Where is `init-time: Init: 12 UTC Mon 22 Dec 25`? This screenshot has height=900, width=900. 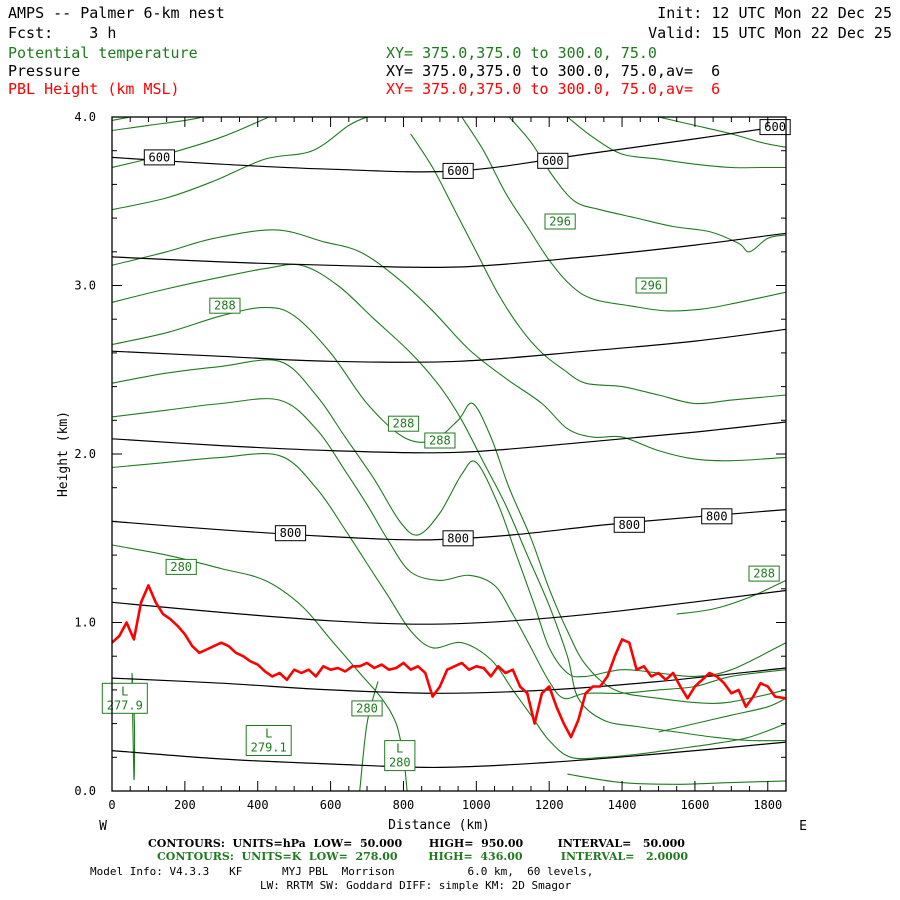
init-time: Init: 12 UTC Mon 22 Dec 25 is located at coordinates (774, 13).